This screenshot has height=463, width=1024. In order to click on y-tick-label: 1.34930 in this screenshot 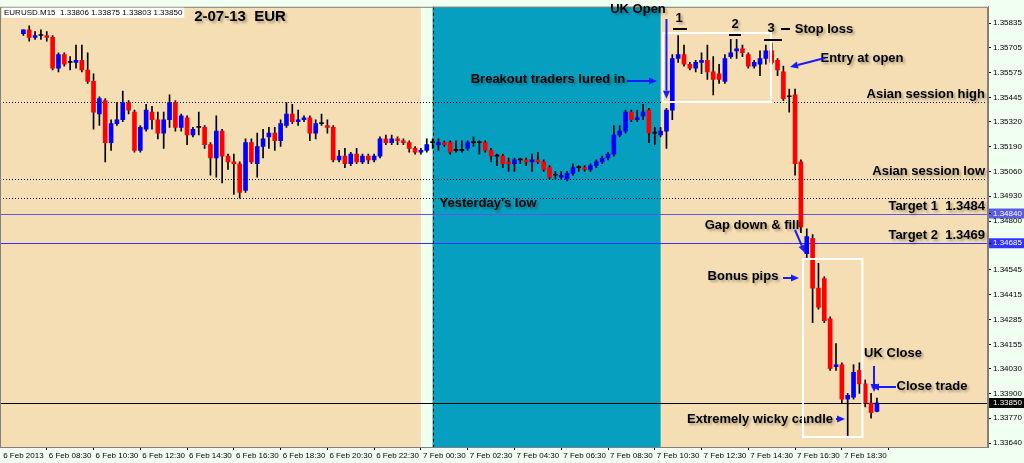, I will do `click(1008, 196)`.